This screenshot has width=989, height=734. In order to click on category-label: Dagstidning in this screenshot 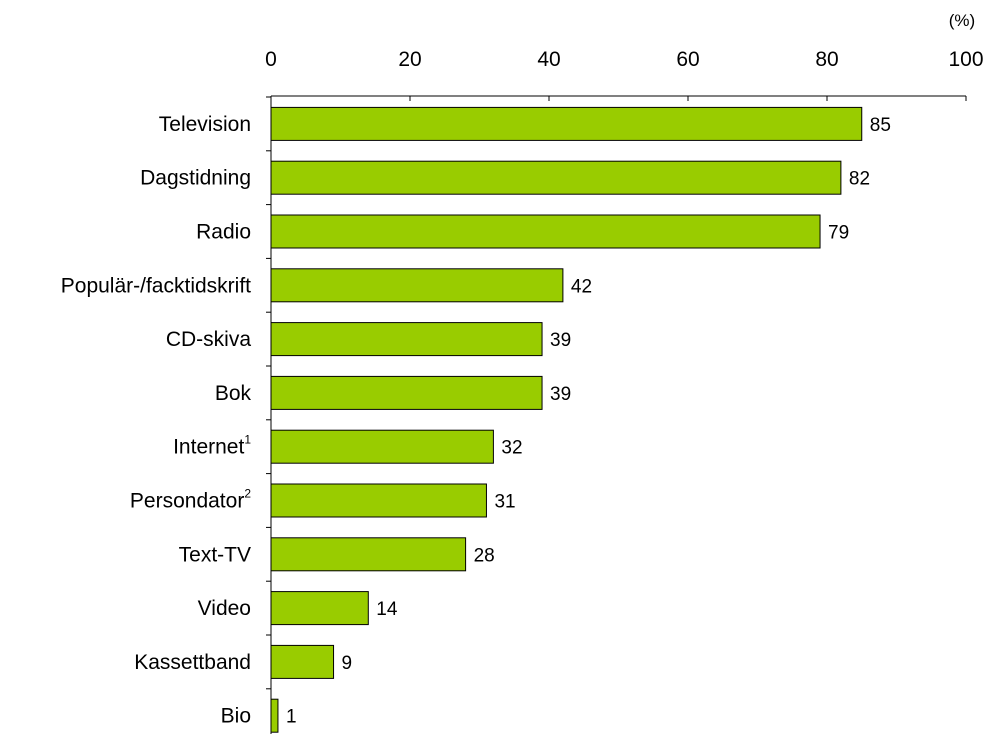, I will do `click(195, 178)`.